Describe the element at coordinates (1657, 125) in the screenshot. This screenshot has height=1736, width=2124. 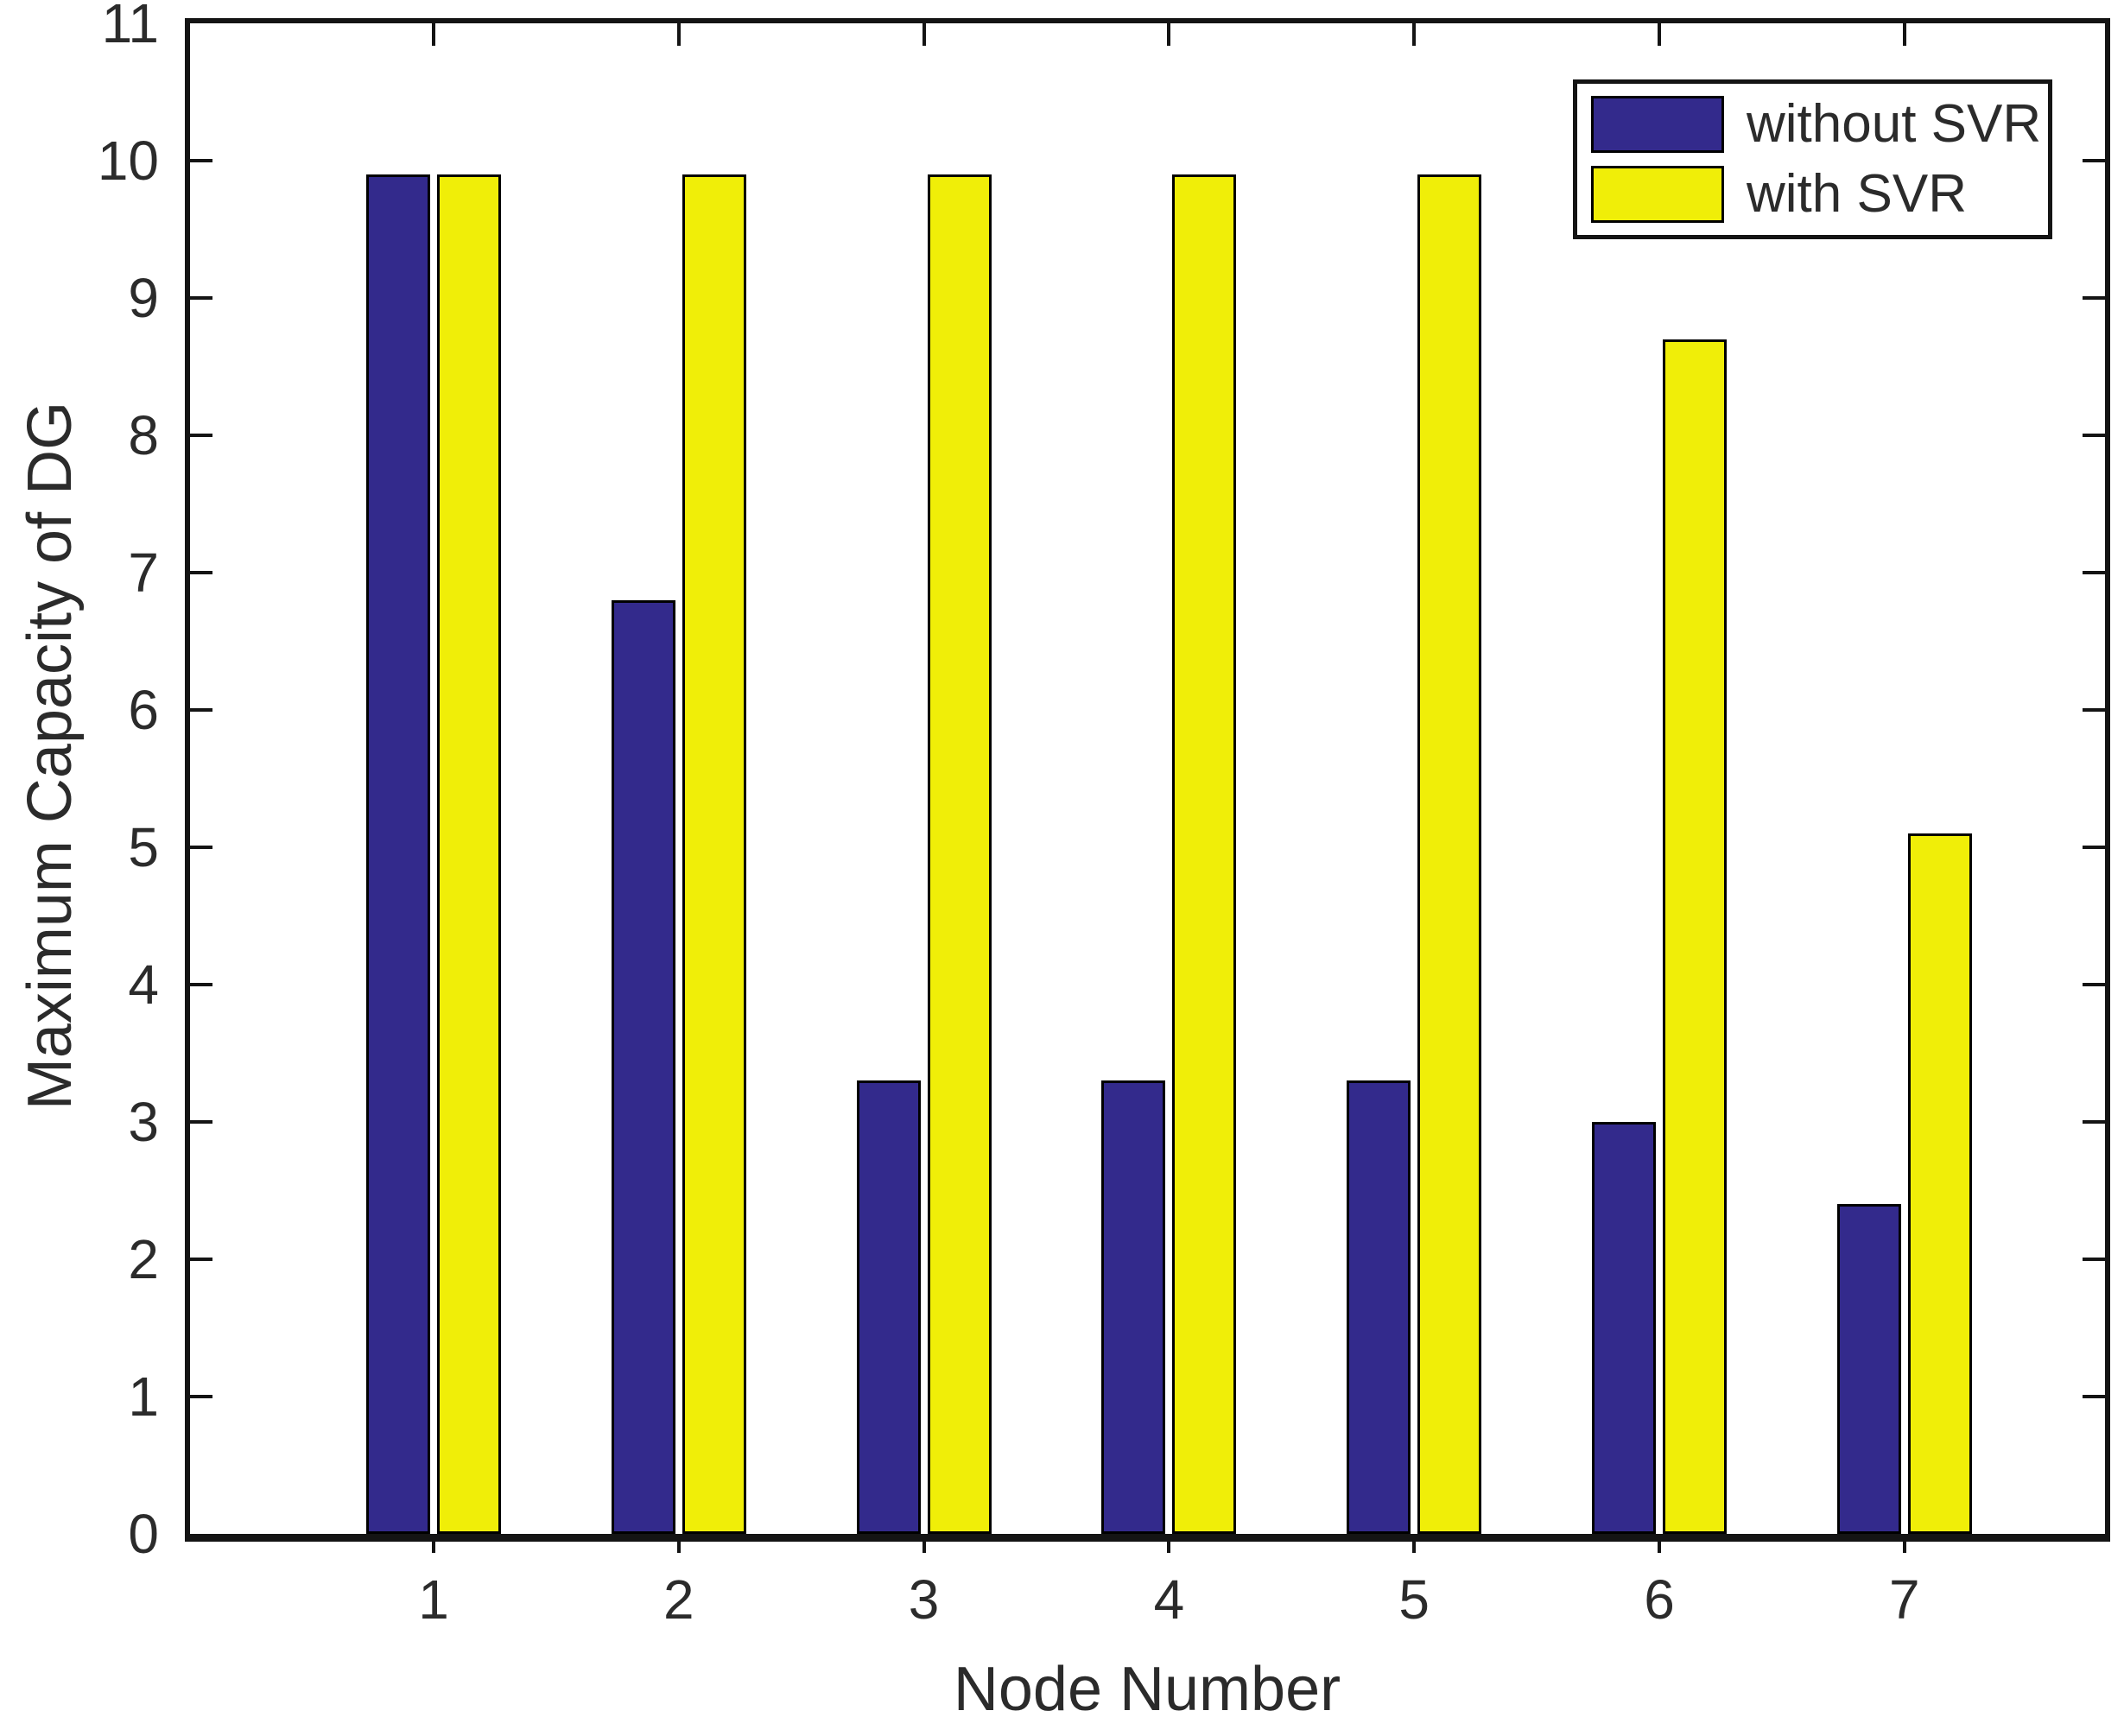
I see `legend-swatch-without-svr` at that location.